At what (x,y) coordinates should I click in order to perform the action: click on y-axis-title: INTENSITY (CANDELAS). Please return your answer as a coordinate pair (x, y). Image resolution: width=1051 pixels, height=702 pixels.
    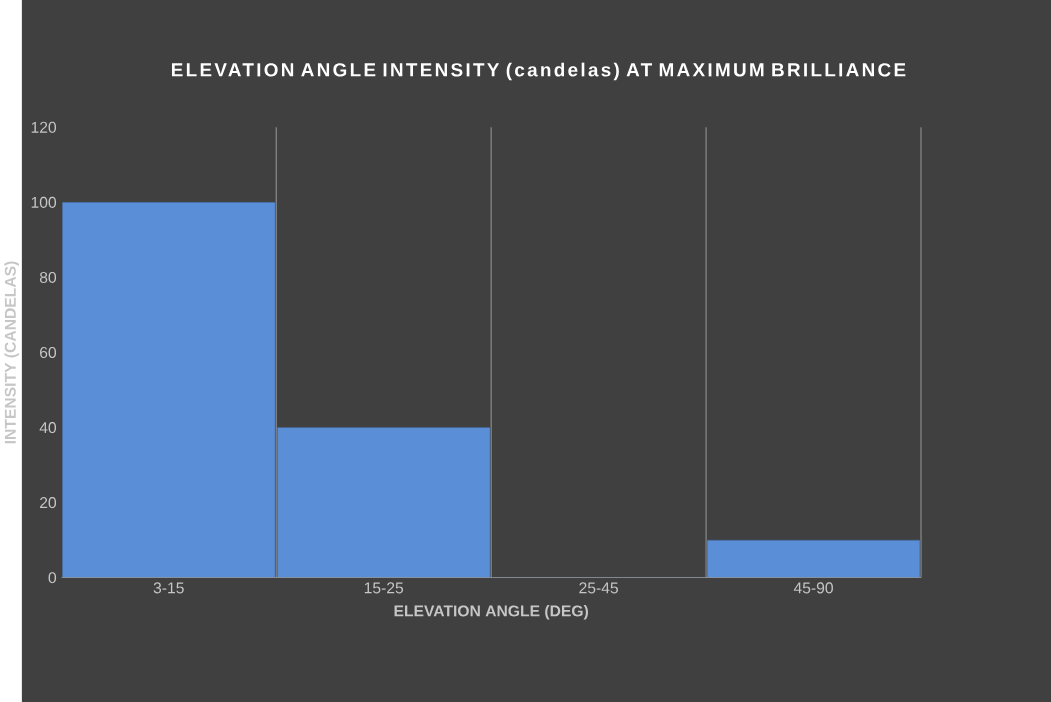
    Looking at the image, I should click on (11, 352).